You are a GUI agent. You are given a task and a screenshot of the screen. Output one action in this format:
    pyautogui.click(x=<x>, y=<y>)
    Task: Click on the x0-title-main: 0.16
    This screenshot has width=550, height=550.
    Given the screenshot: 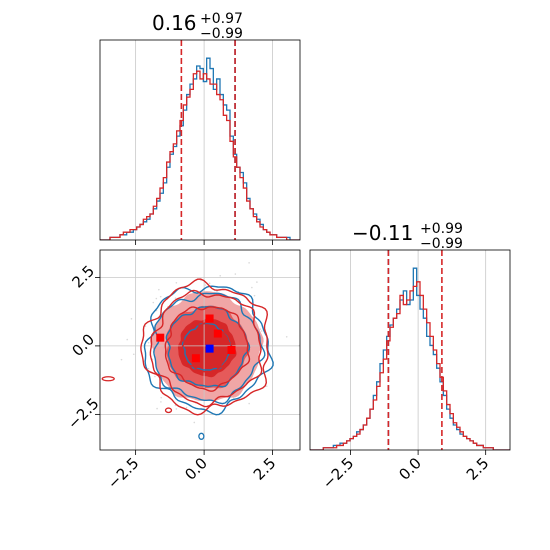 What is the action you would take?
    pyautogui.click(x=174, y=23)
    